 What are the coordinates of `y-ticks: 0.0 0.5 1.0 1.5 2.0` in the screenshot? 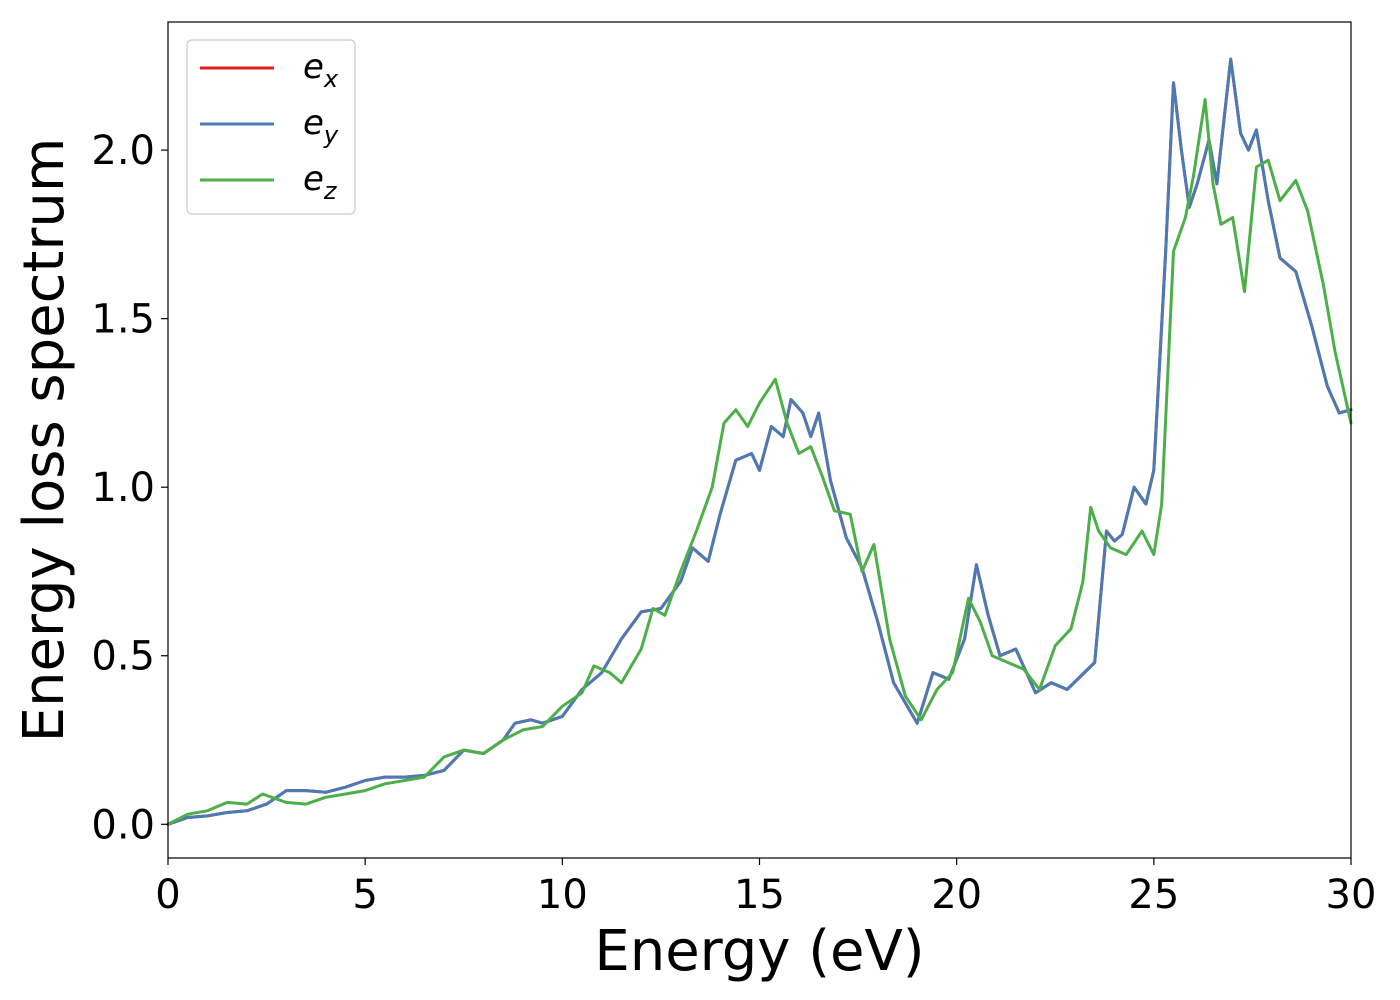 It's located at (129, 488).